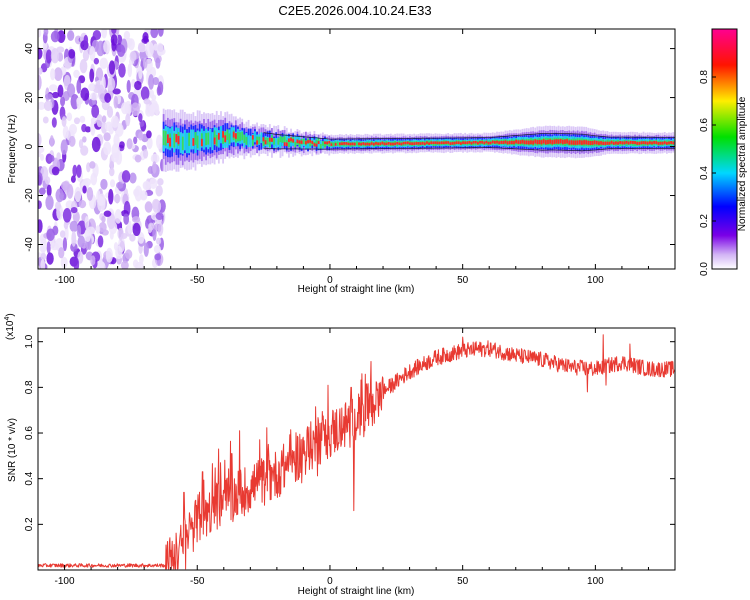 This screenshot has height=600, width=750. I want to click on spectrogram-x-tick-label: -50, so click(197, 280).